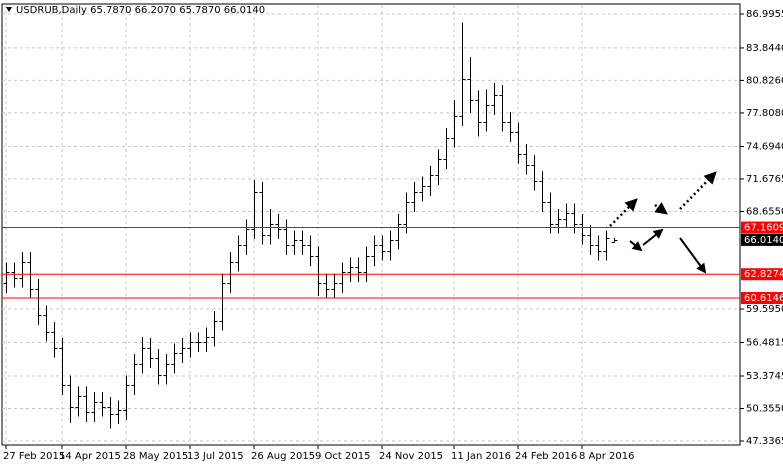 This screenshot has width=783, height=466. I want to click on level-label: 60.6146, so click(763, 298).